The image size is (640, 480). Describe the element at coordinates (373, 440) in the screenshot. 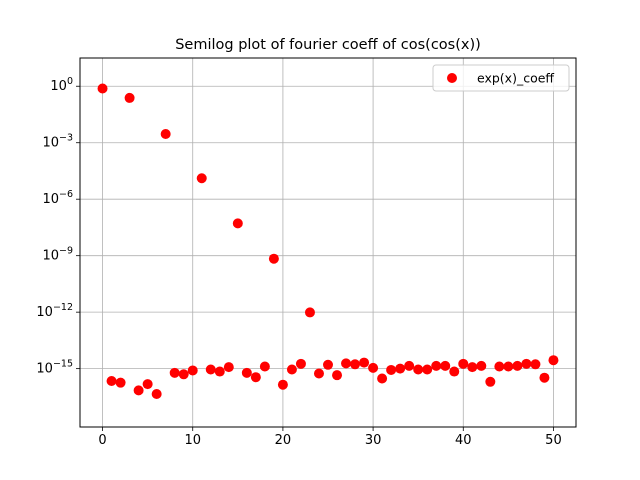

I see `x-tick-label: 30` at that location.